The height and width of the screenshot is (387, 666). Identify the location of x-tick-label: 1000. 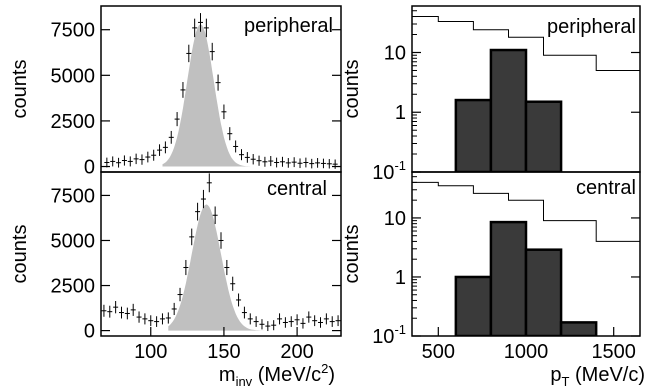
(526, 352).